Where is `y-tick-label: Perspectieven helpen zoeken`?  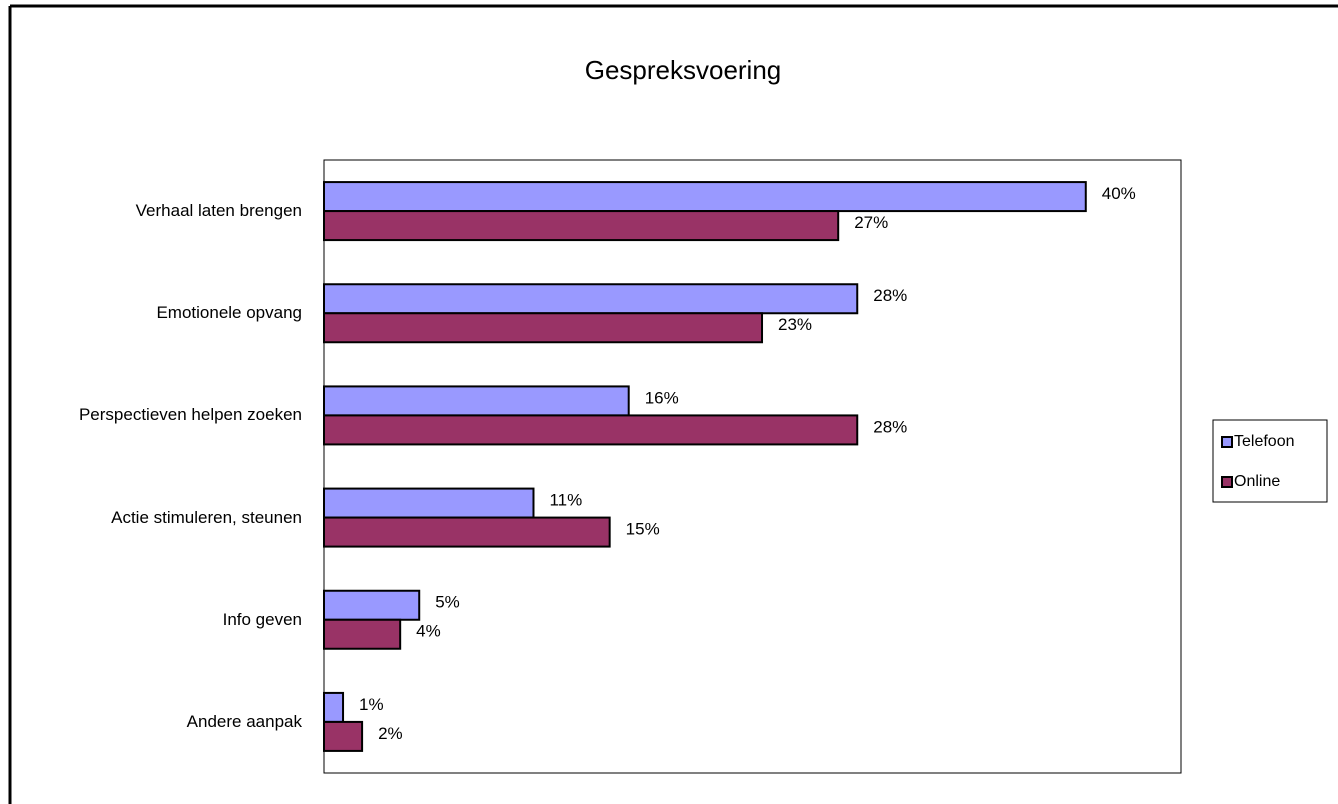
y-tick-label: Perspectieven helpen zoeken is located at coordinates (190, 415).